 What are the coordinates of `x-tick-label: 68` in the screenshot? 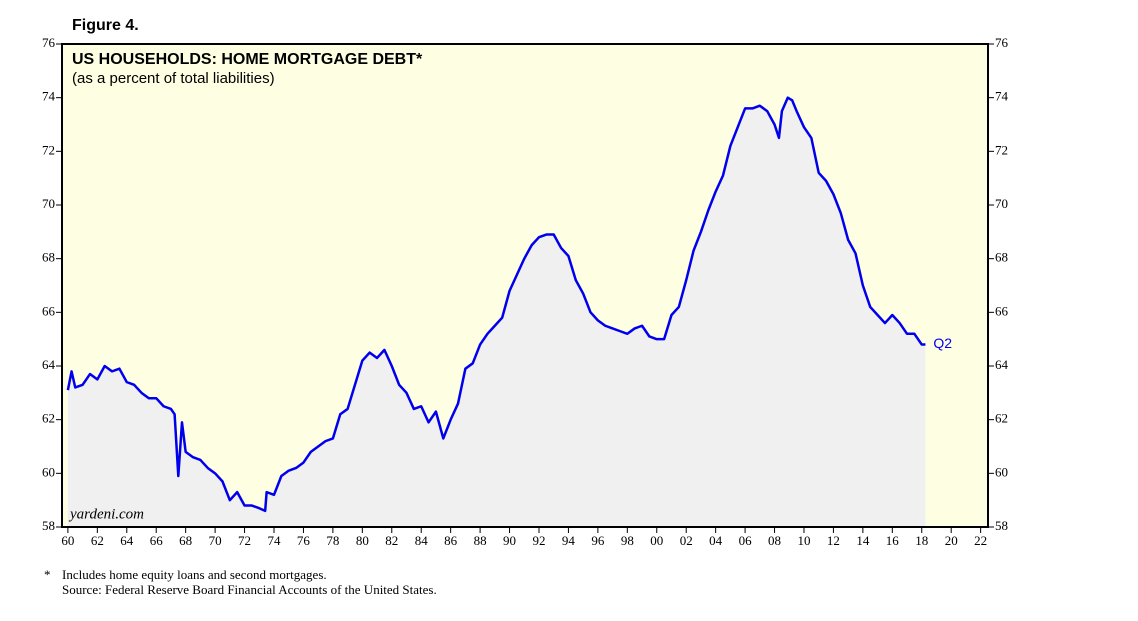 It's located at (185, 540).